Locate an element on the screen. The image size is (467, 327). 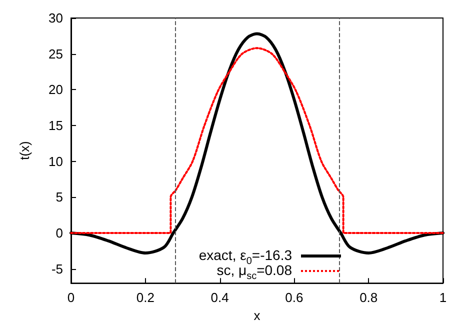
y-tick-label: -5 is located at coordinates (57, 268).